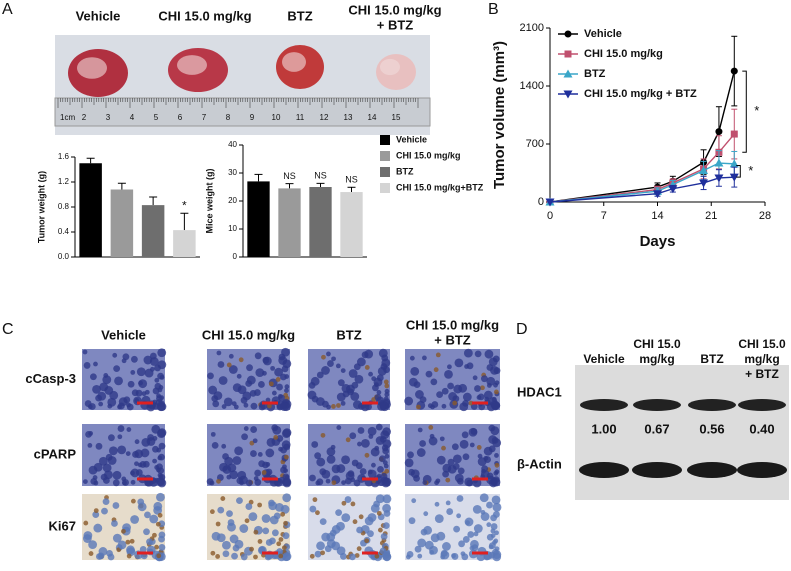 The height and width of the screenshot is (571, 791). I want to click on blot-ratio: 1.00, so click(603, 428).